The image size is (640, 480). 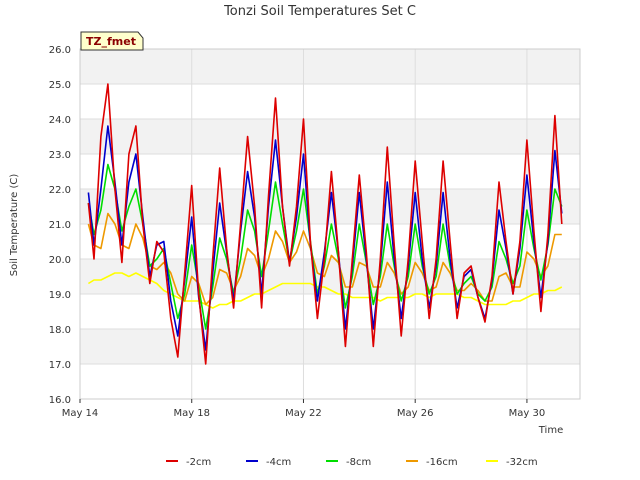 What do you see at coordinates (415, 413) in the screenshot?
I see `x-tick-label: May 26` at bounding box center [415, 413].